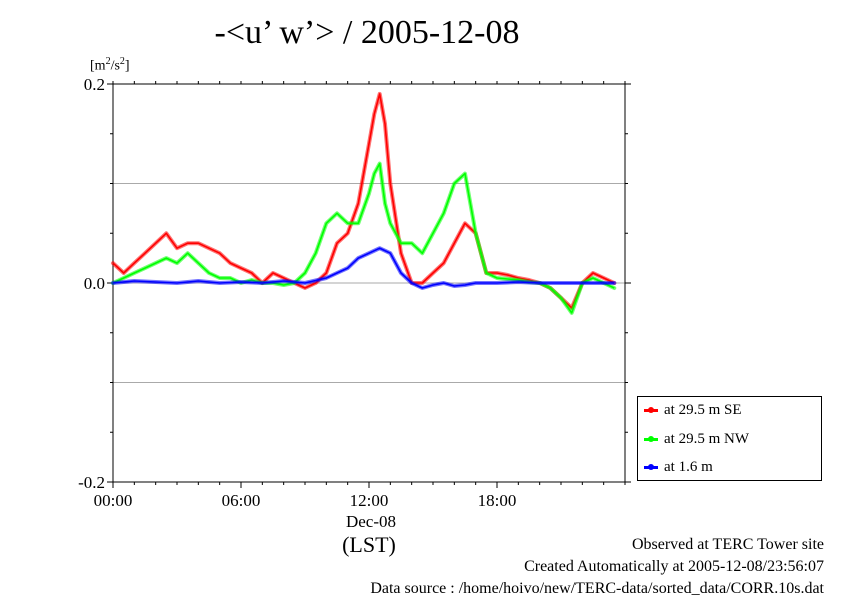 This screenshot has height=598, width=842. I want to click on x-tick-label-0: 00:00, so click(113, 500).